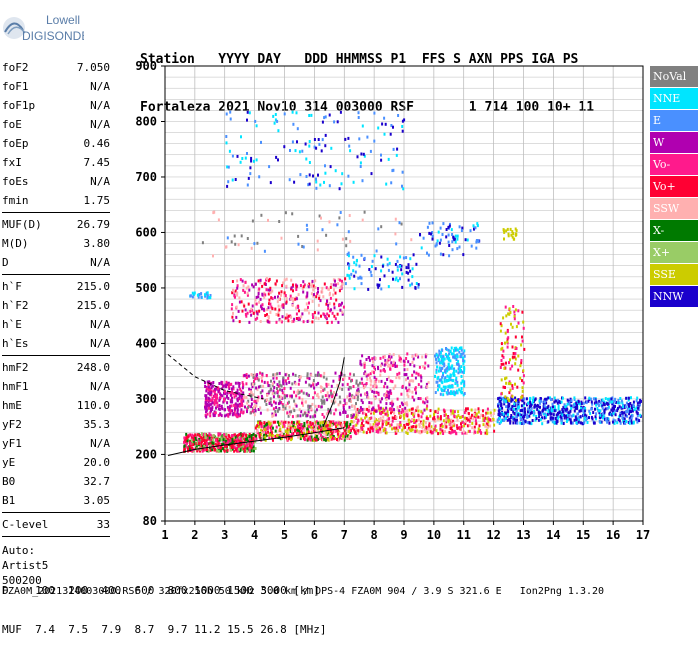 The image size is (700, 649). What do you see at coordinates (674, 165) in the screenshot?
I see `legend-item: Vo-` at bounding box center [674, 165].